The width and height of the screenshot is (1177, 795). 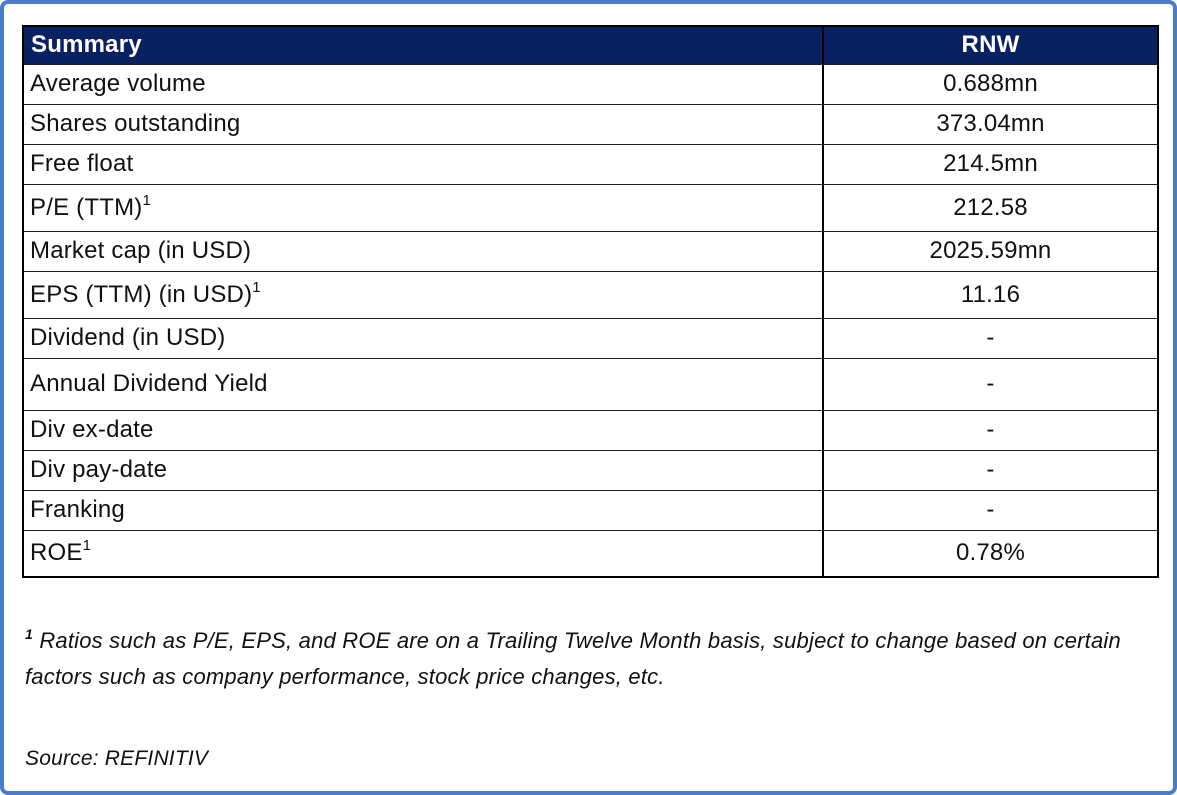 I want to click on table-header-row: Summary RNW, so click(x=590, y=45).